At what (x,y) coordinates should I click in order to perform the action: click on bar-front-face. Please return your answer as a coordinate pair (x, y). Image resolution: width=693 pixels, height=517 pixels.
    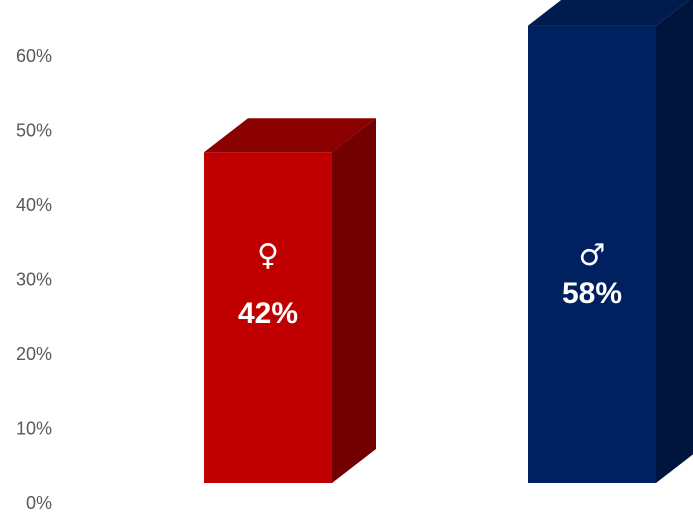
    Looking at the image, I should click on (268, 317).